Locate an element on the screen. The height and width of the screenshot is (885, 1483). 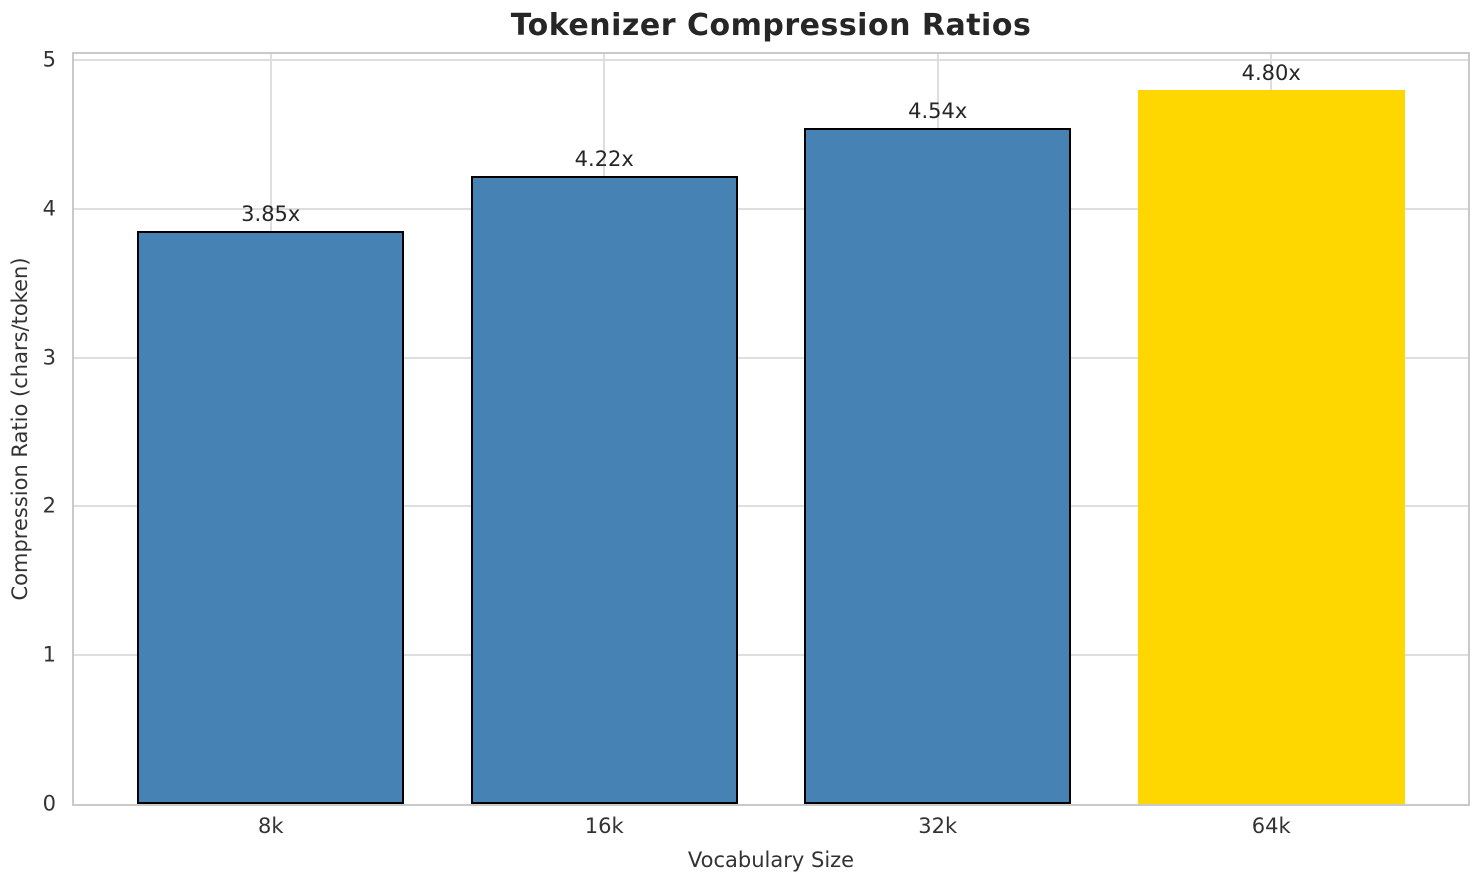
bar-16k is located at coordinates (604, 490).